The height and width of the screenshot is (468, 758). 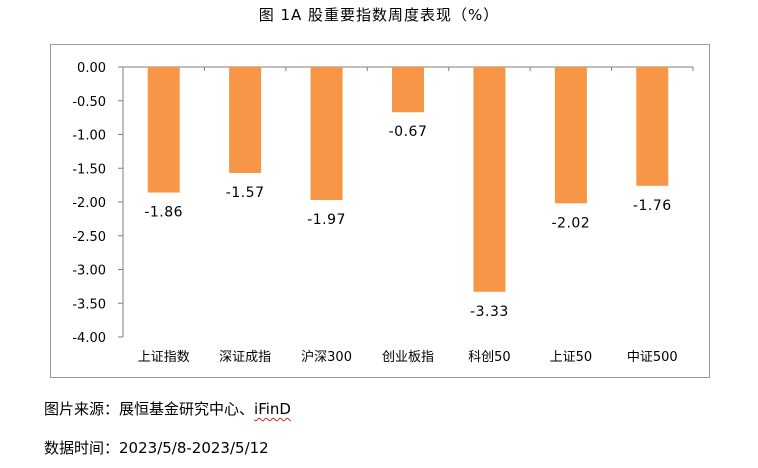 What do you see at coordinates (652, 357) in the screenshot?
I see `category-label: 中证500` at bounding box center [652, 357].